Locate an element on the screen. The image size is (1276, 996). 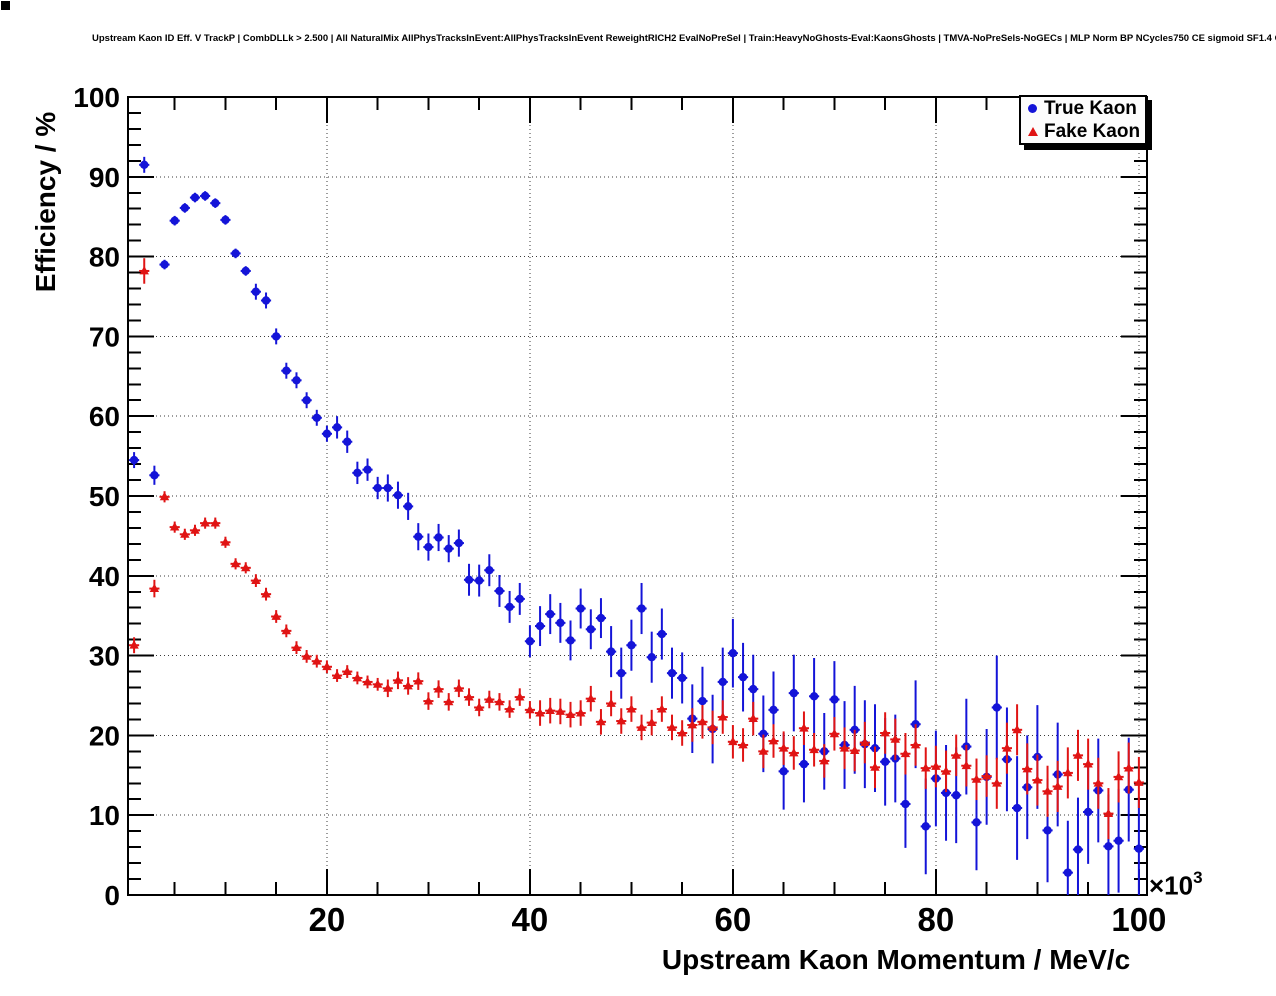
y-axis-title: Efficiency / % is located at coordinates (45, 202).